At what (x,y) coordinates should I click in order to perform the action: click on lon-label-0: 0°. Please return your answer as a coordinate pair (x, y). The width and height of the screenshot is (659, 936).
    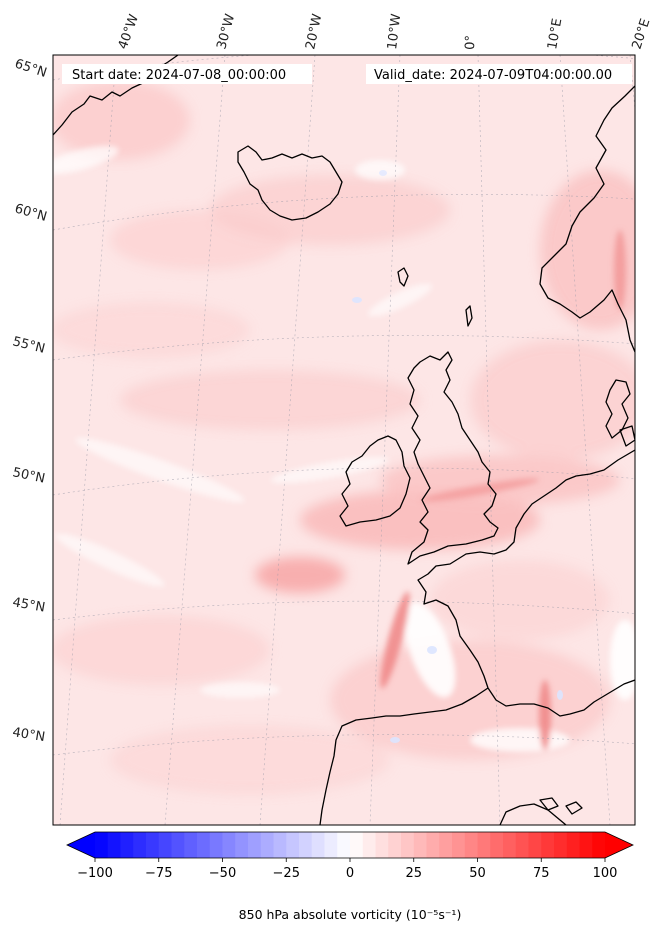
    Looking at the image, I should click on (471, 42).